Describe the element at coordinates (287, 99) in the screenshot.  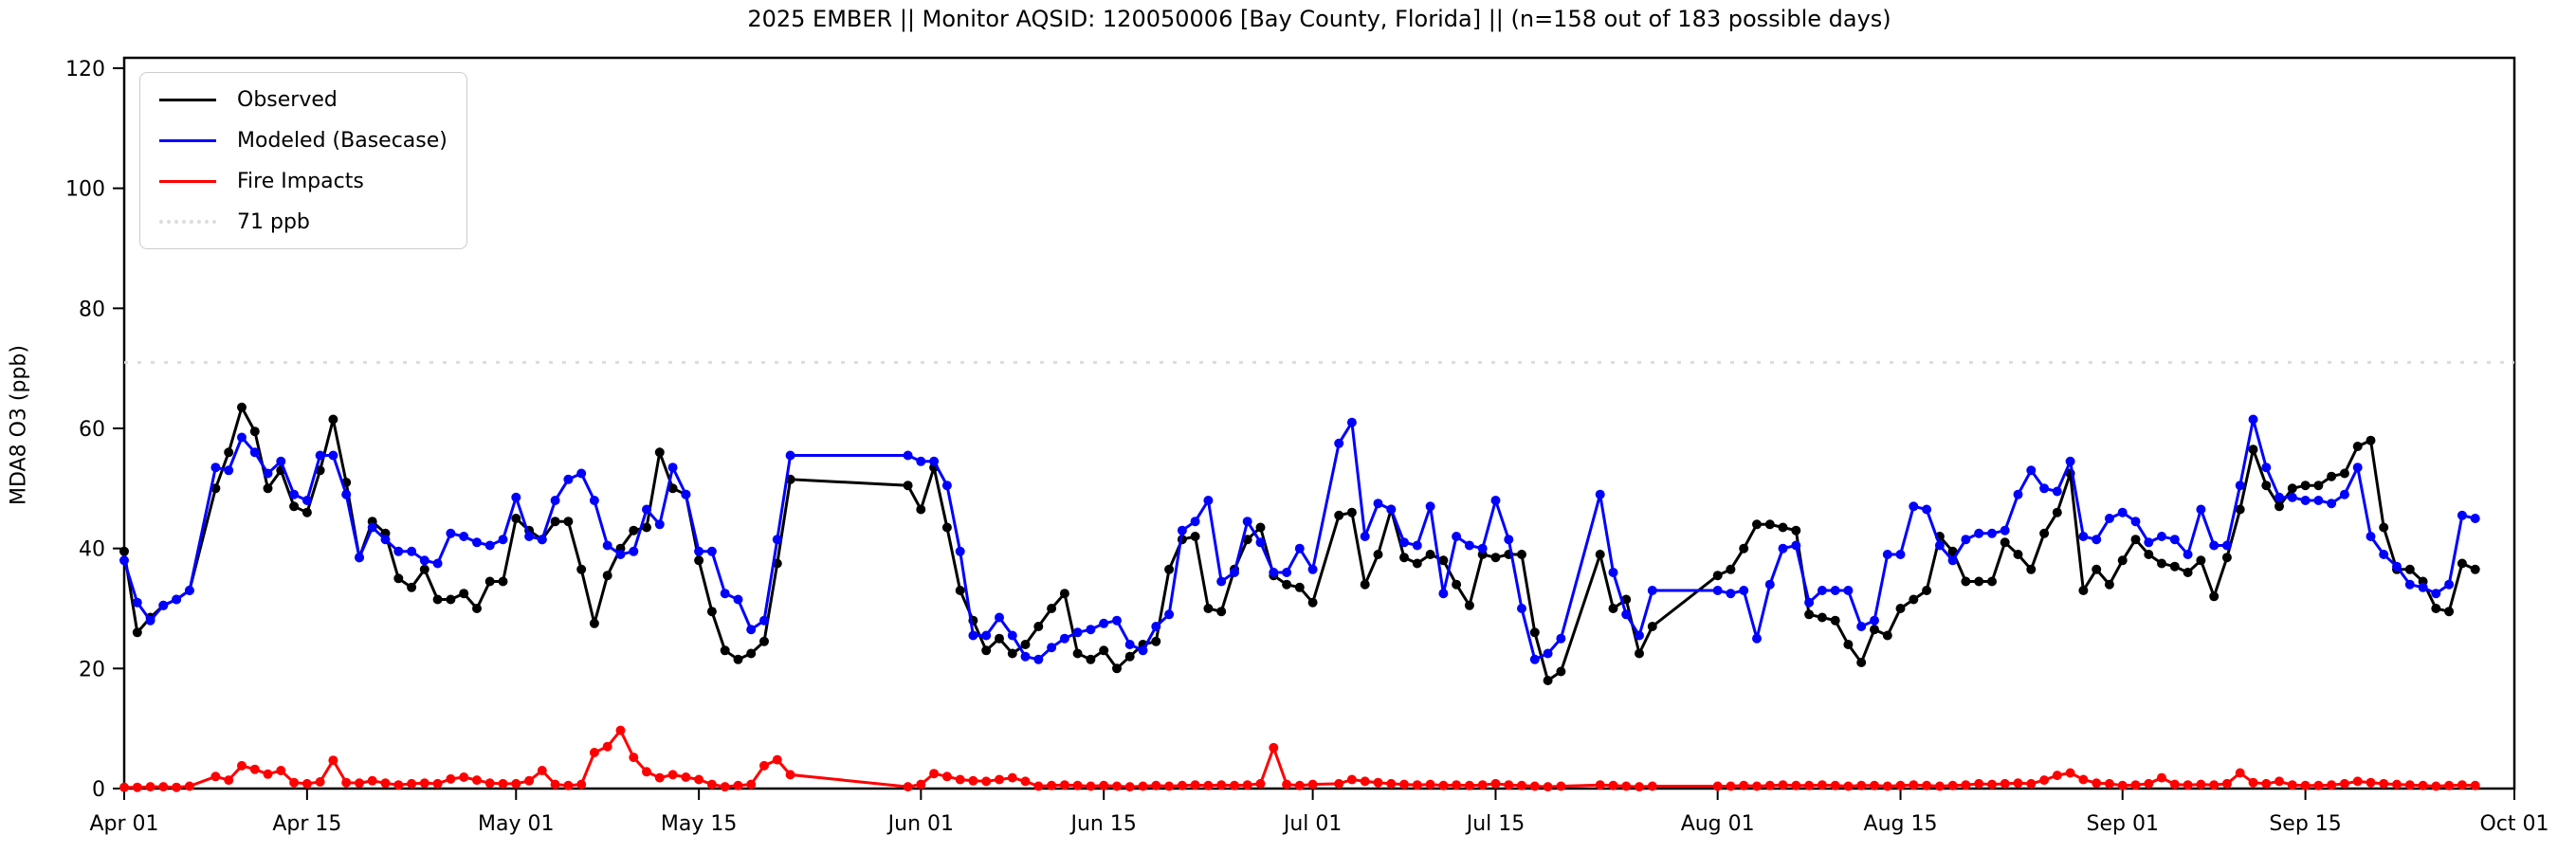
I see `legend-label-observed: Observed` at that location.